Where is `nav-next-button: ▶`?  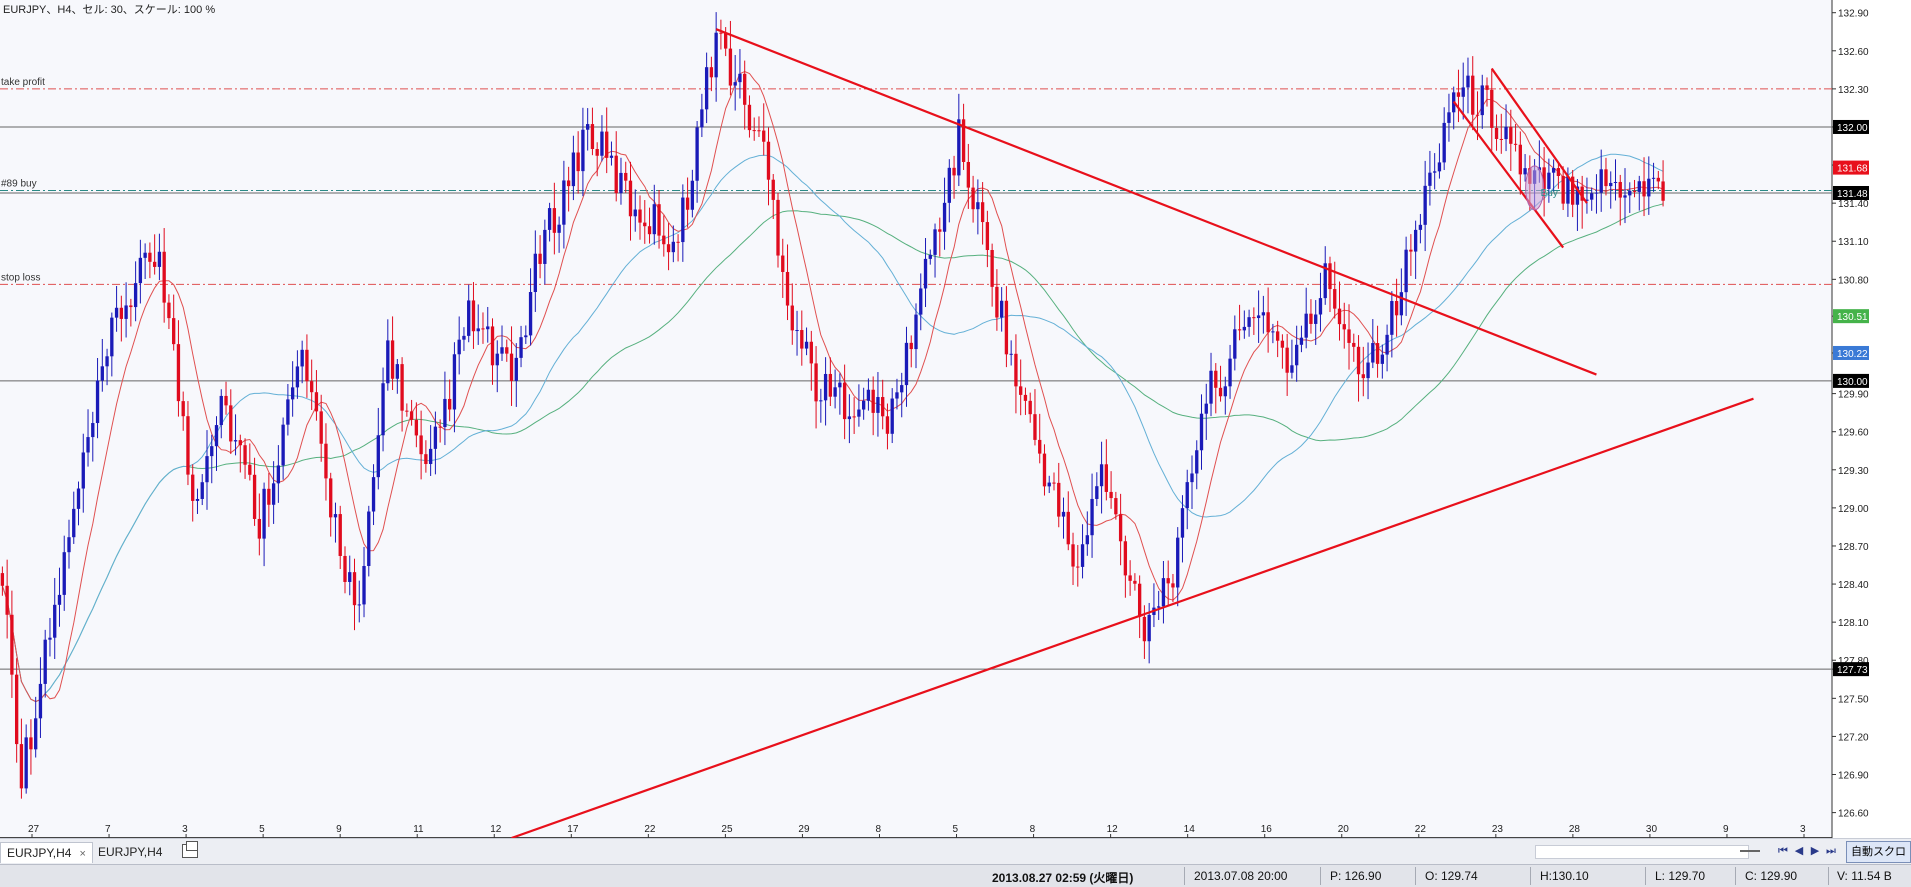
nav-next-button: ▶ is located at coordinates (1815, 851).